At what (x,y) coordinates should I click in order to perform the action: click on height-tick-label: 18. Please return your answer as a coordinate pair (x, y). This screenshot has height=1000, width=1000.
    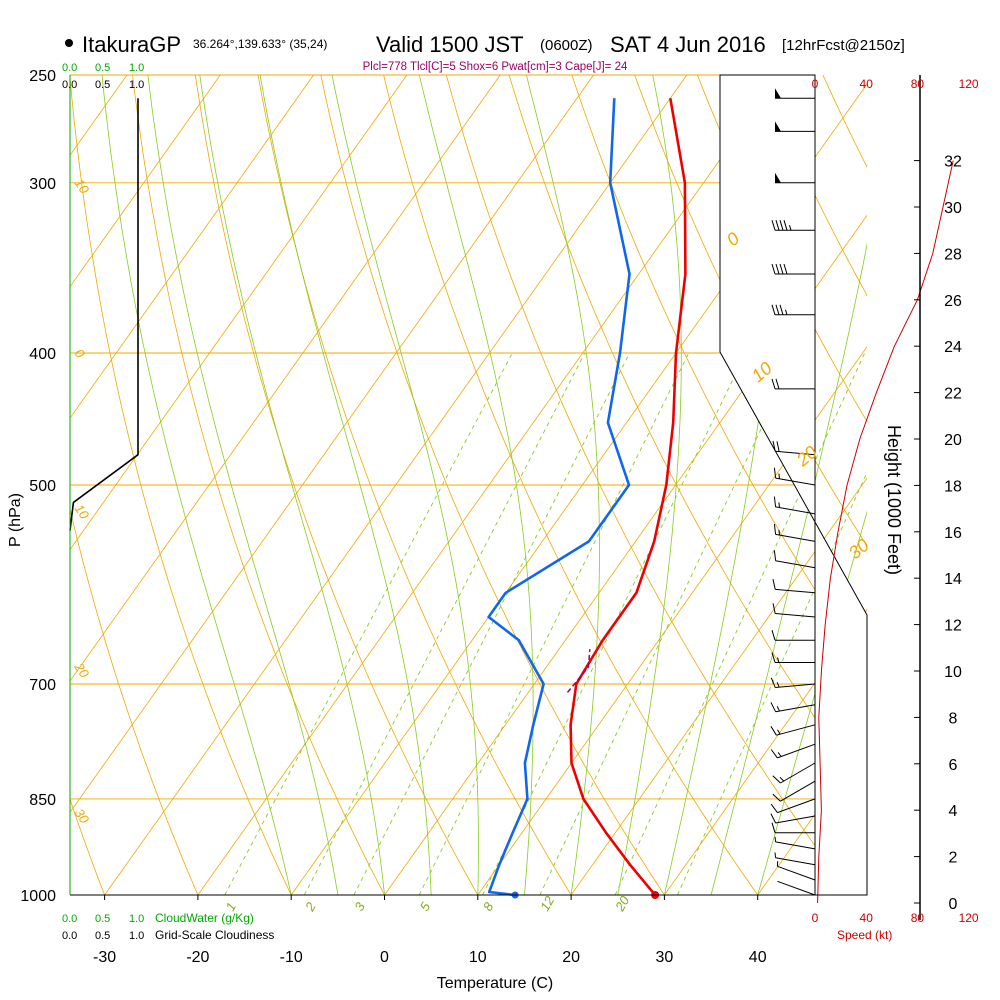
    Looking at the image, I should click on (953, 486).